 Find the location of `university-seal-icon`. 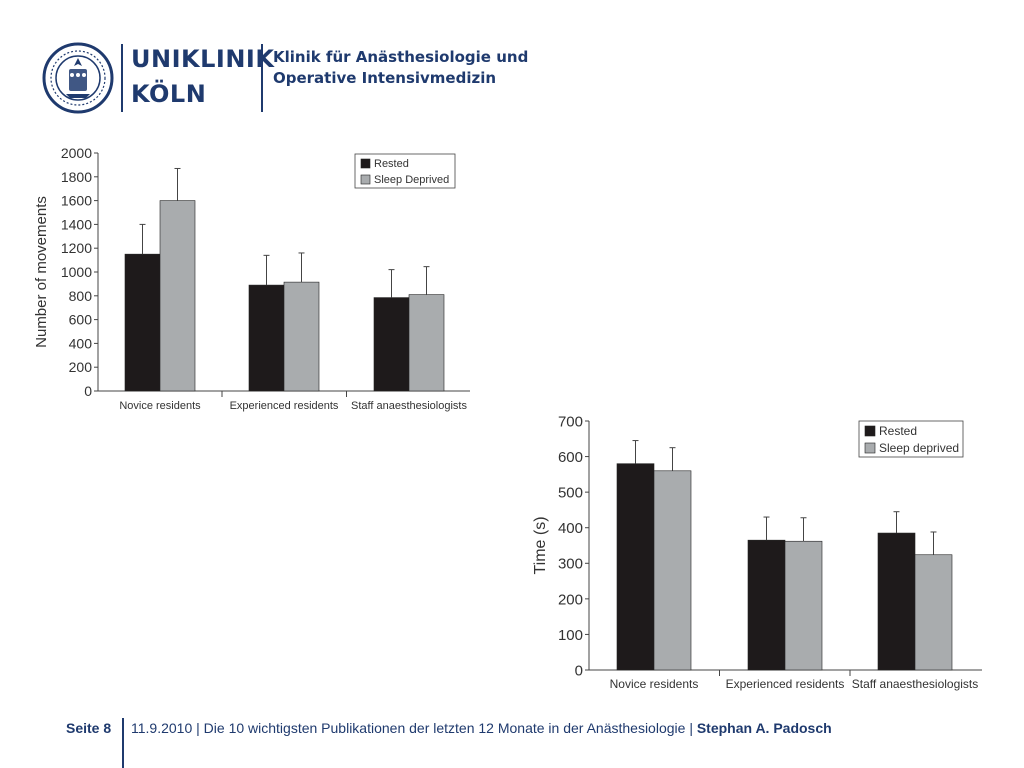

university-seal-icon is located at coordinates (78, 78).